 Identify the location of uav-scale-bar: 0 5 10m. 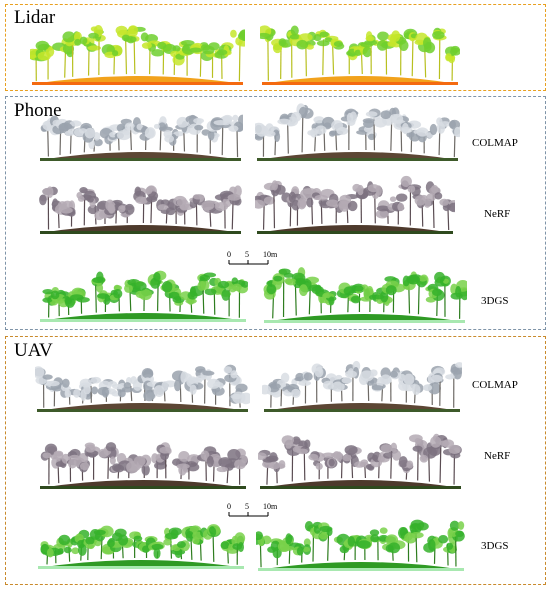
(252, 509).